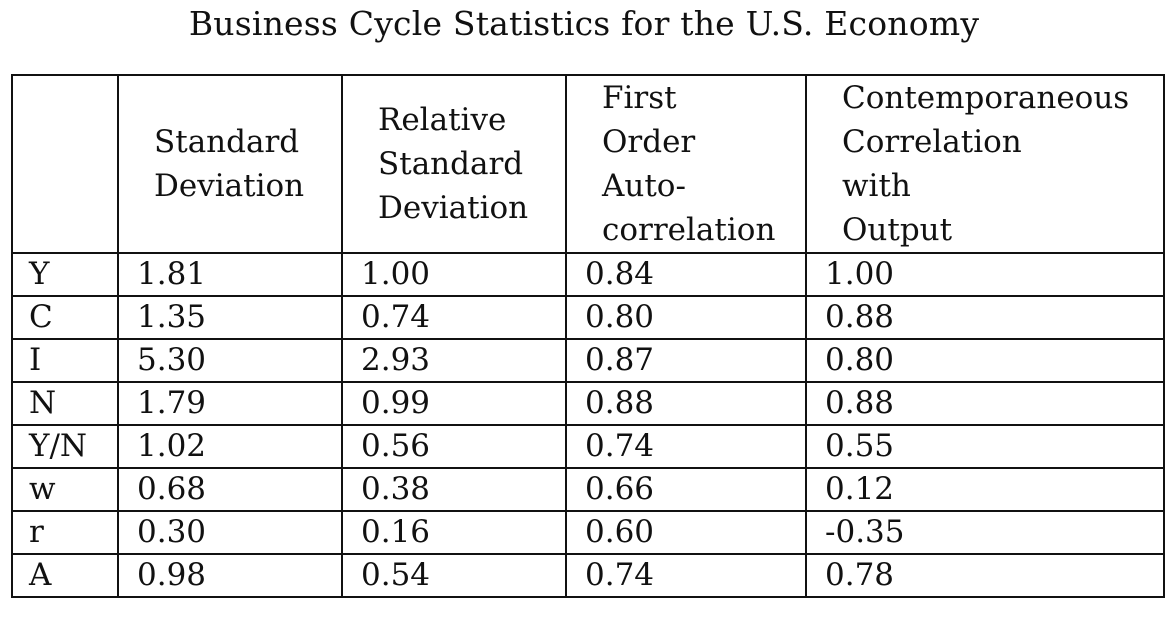 The image size is (1168, 624). Describe the element at coordinates (65, 360) in the screenshot. I see `variable-cell: I` at that location.